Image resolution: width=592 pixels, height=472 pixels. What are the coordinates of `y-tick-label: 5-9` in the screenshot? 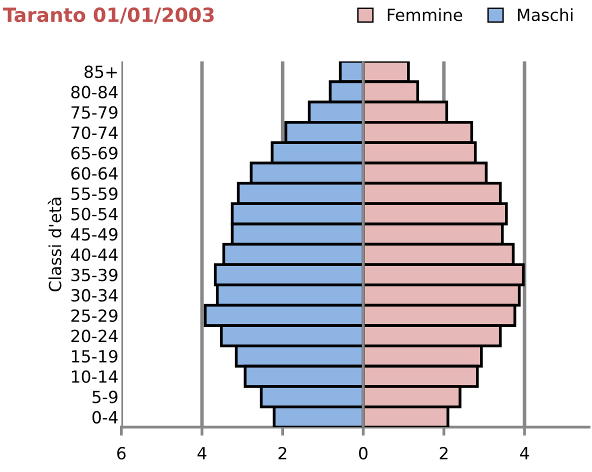 It's located at (105, 397).